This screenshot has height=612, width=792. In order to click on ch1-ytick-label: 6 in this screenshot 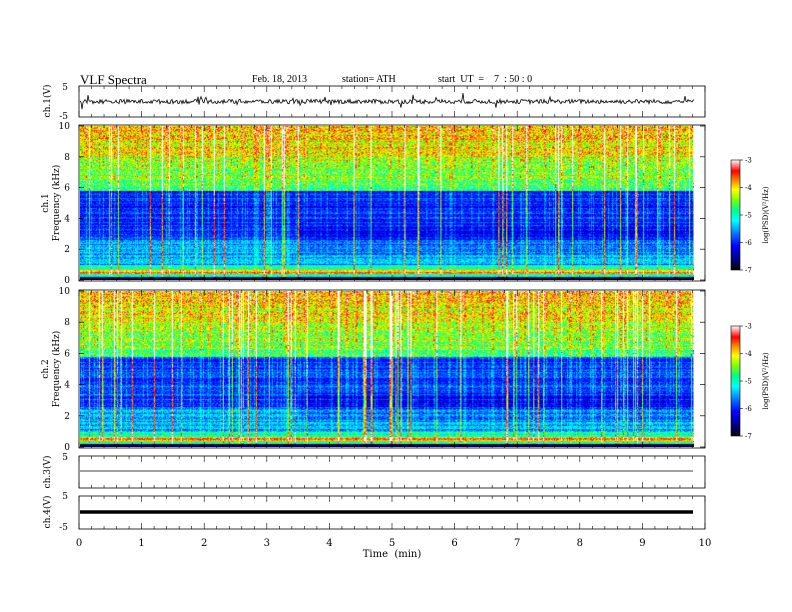, I will do `click(67, 189)`.